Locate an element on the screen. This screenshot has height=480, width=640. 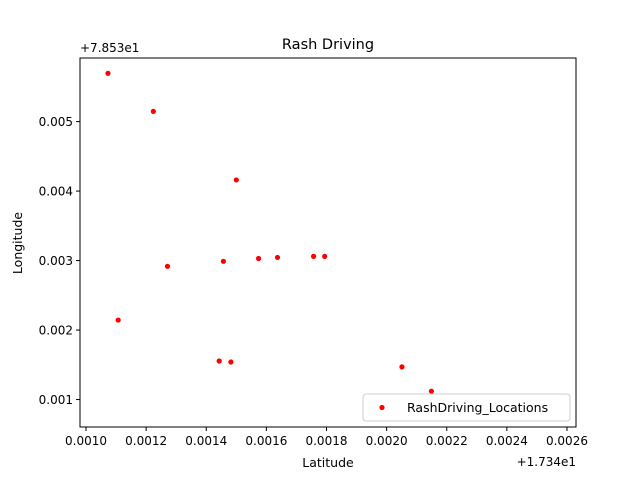
x-tick-label: 0.0024 is located at coordinates (507, 441).